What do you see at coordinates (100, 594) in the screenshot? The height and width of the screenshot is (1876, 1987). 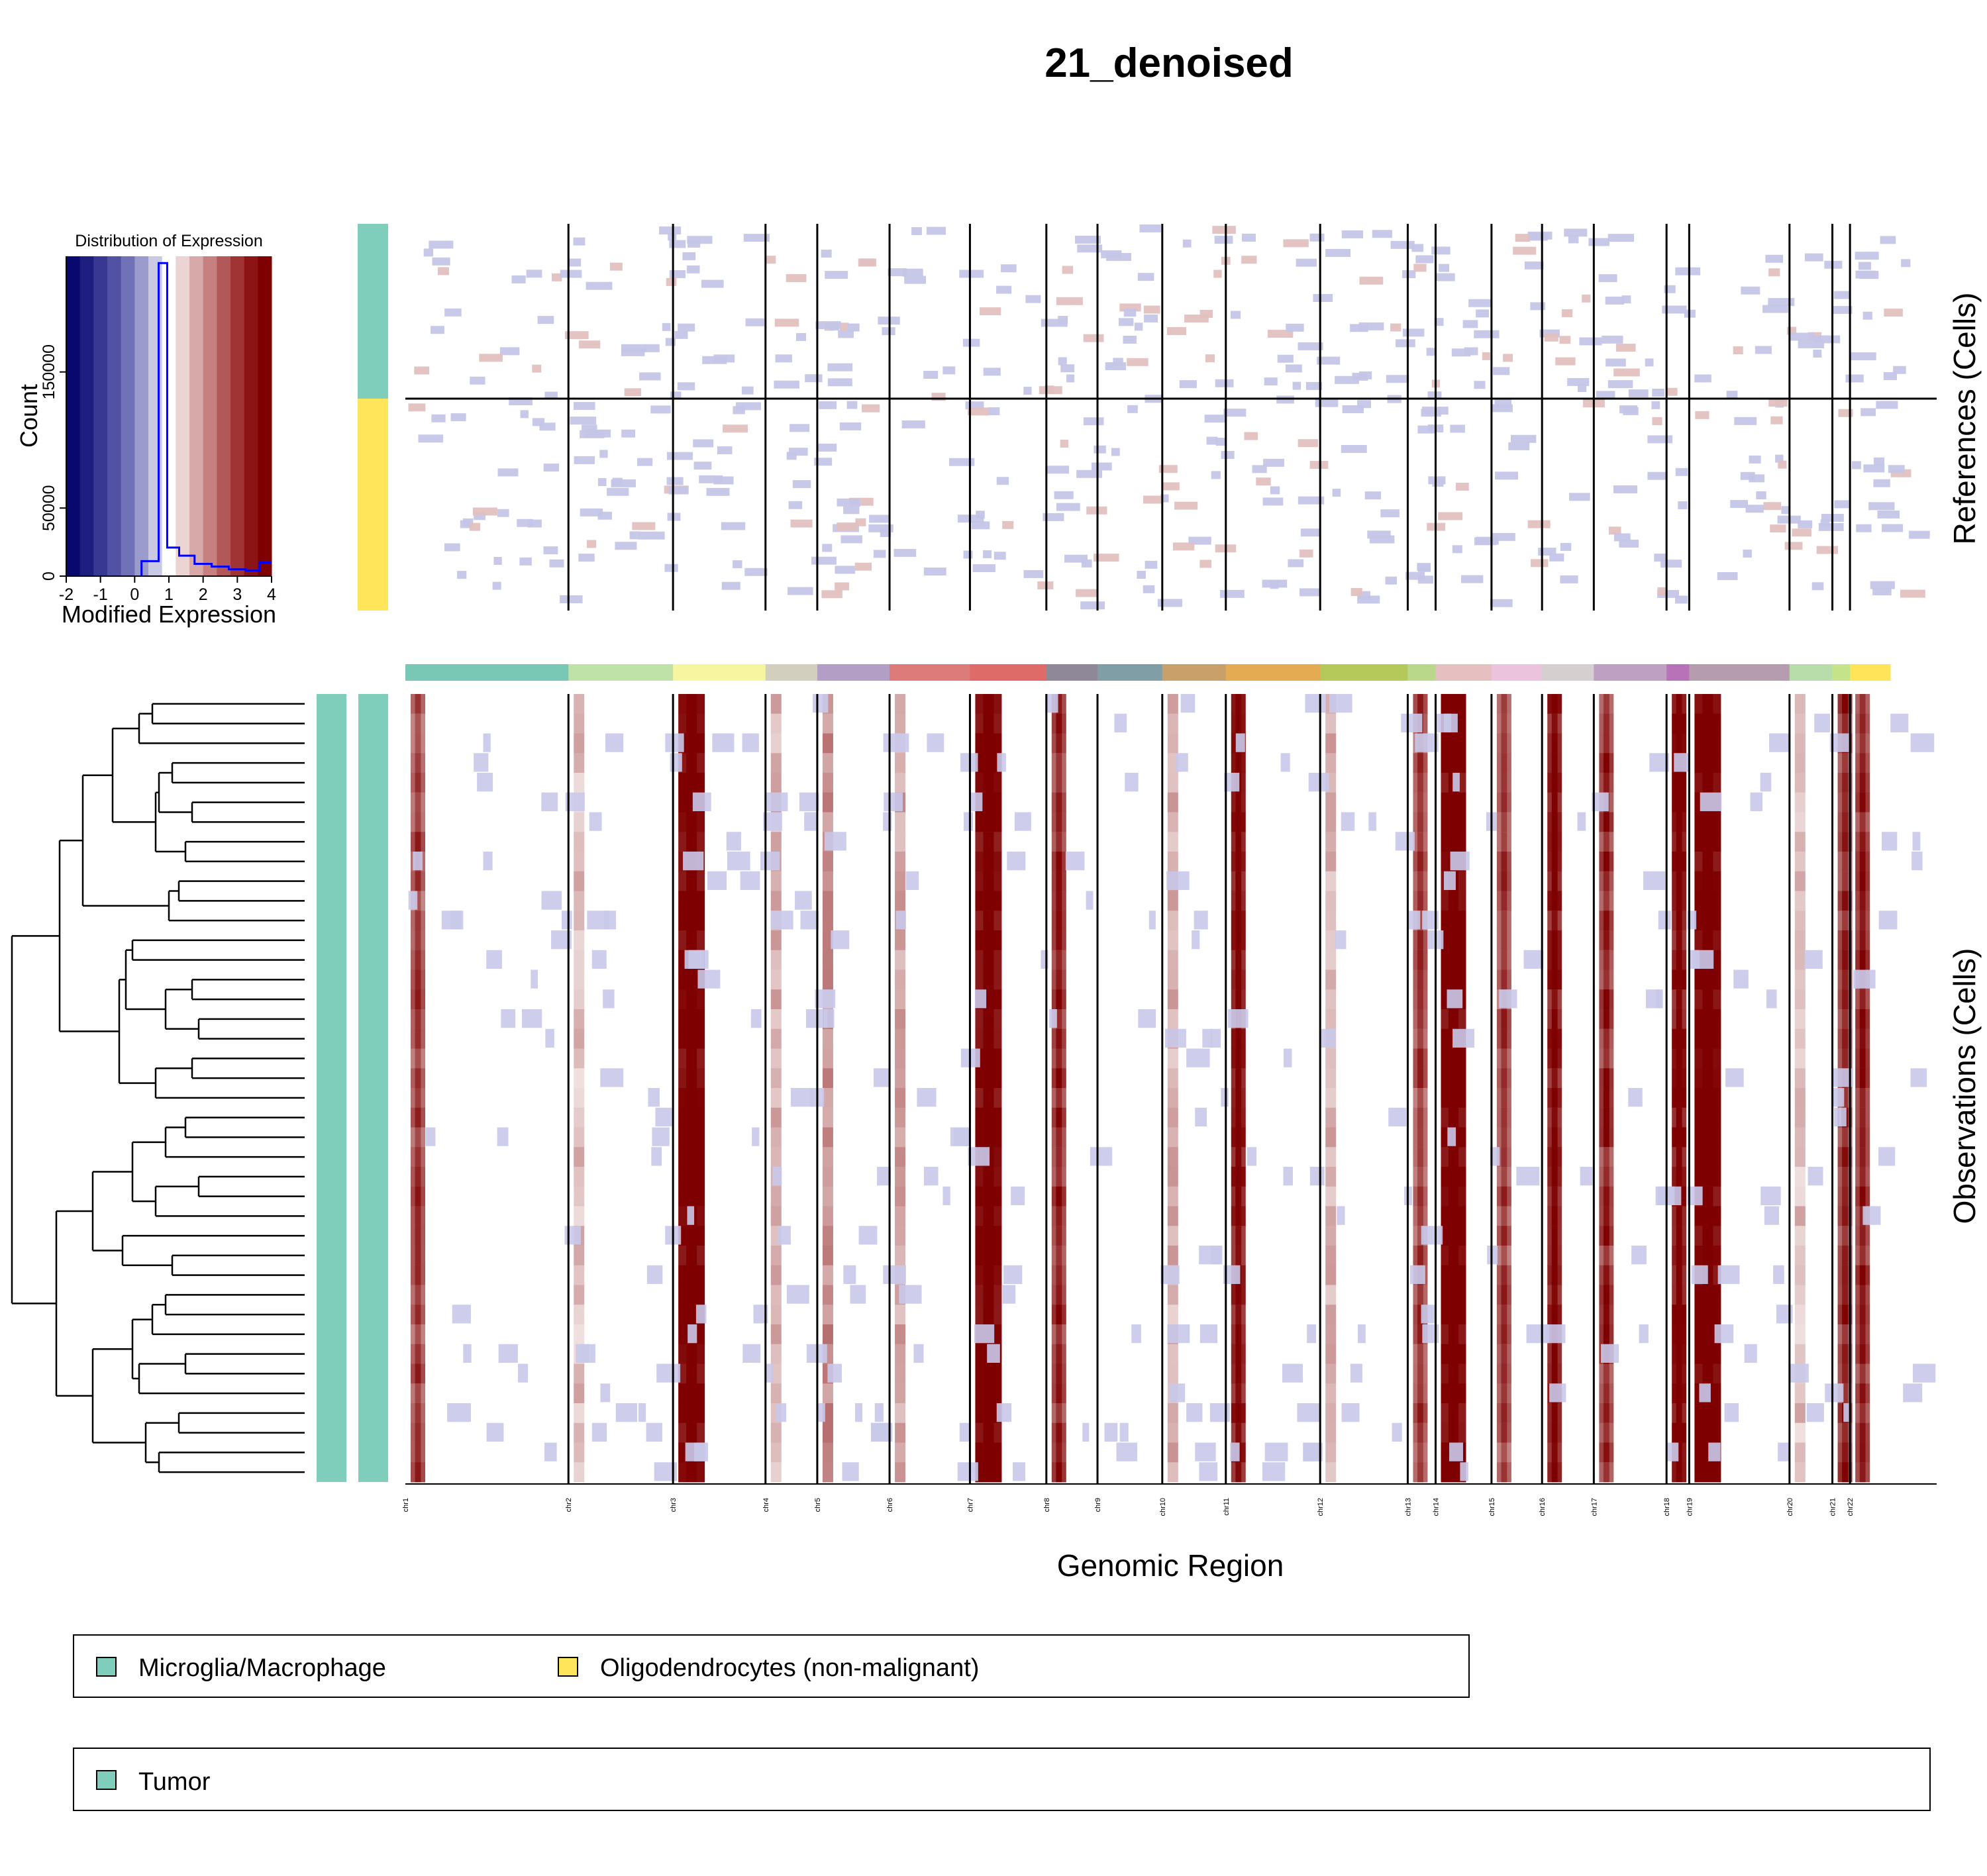 I see `histogram-x-tick-label: -1` at bounding box center [100, 594].